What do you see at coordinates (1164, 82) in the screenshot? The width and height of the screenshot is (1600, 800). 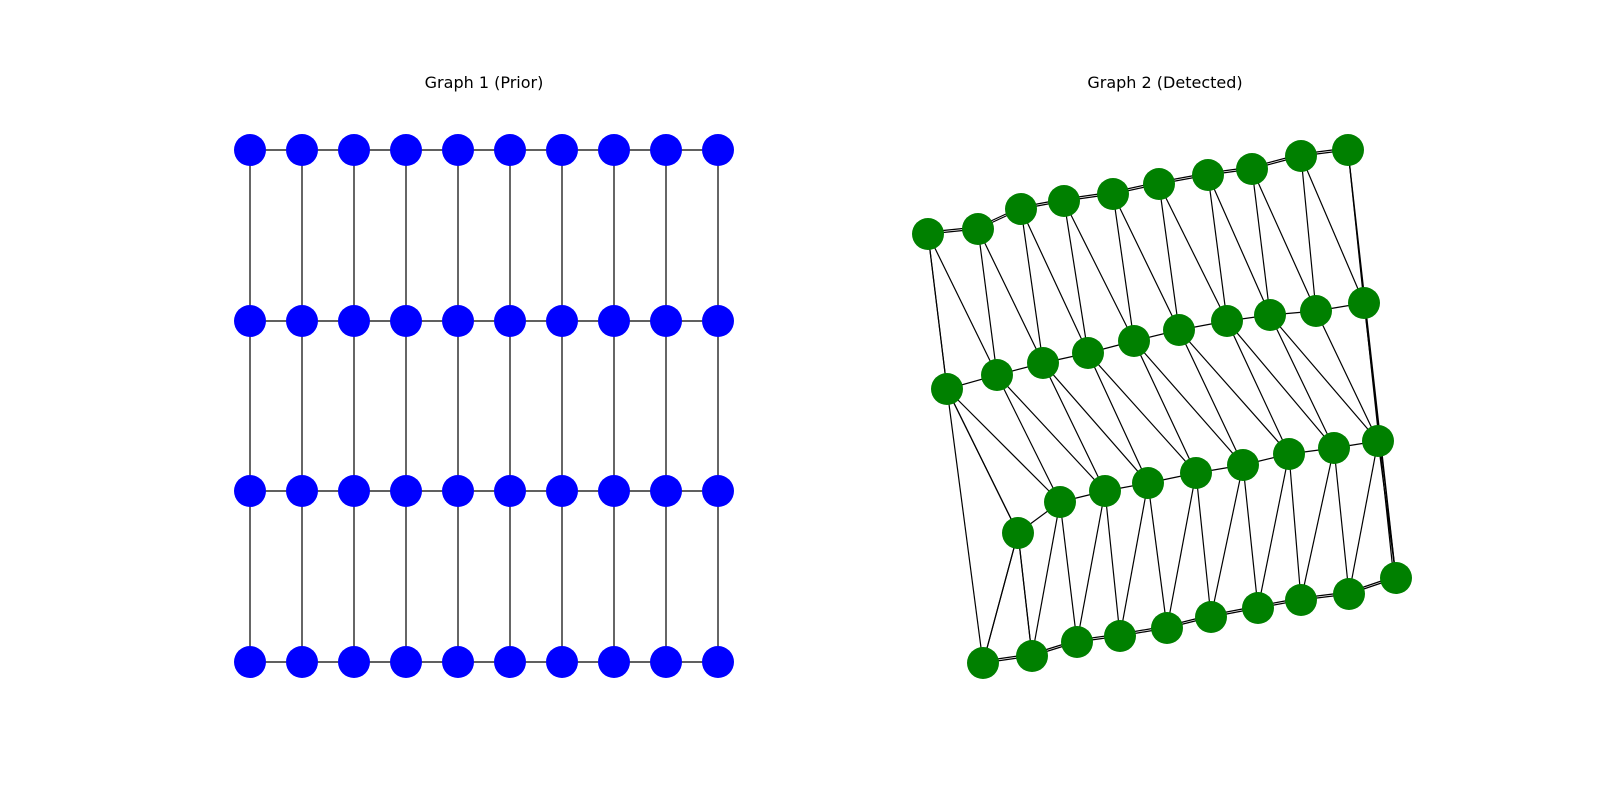 I see `graph2-title: Graph 2 (Detected)` at bounding box center [1164, 82].